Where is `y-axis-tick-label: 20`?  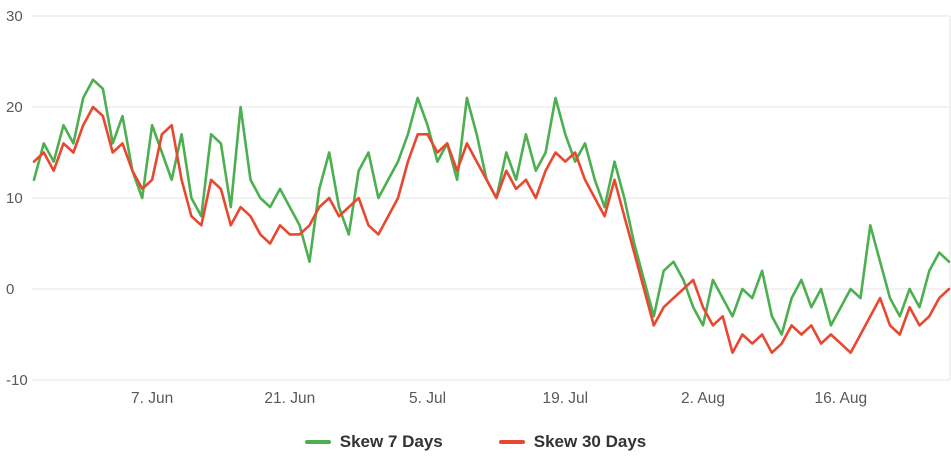
y-axis-tick-label: 20 is located at coordinates (14, 107).